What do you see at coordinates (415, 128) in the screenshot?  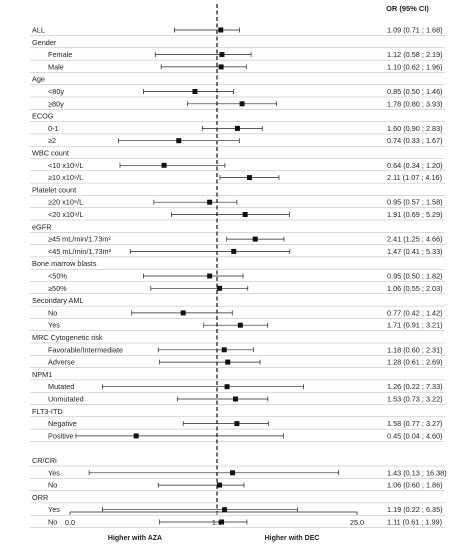 I see `row-value: 1.60 (0.90 ; 2.83)` at bounding box center [415, 128].